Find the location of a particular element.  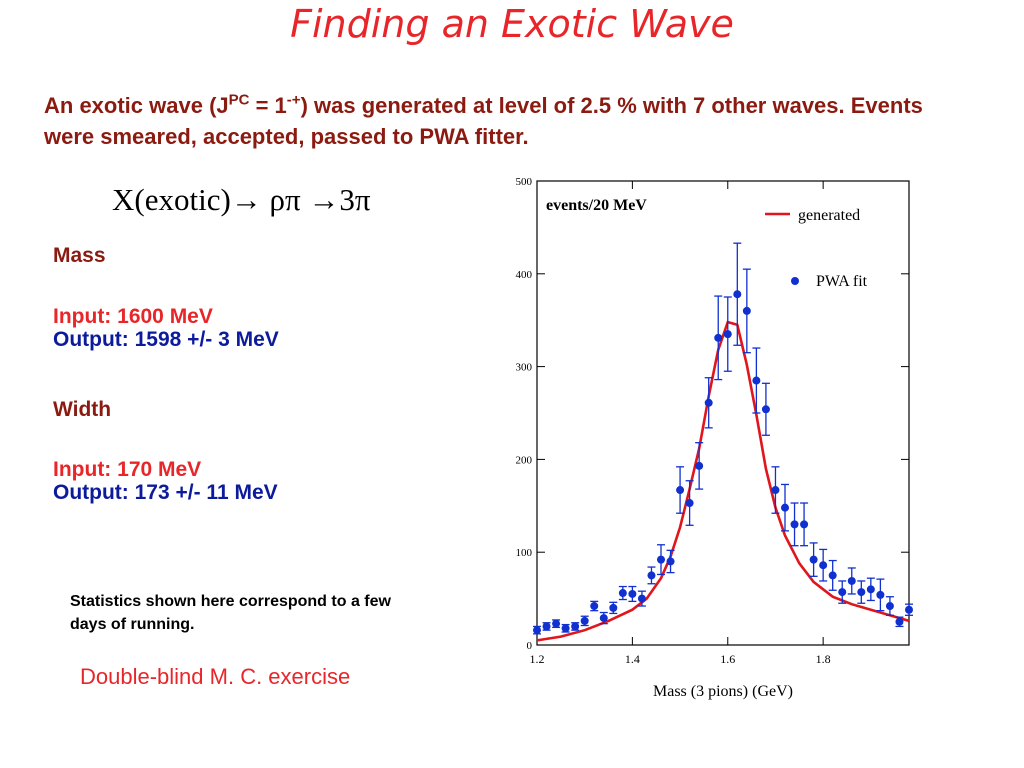

width-output: Output: 173 +/- 11 MeV is located at coordinates (165, 492).